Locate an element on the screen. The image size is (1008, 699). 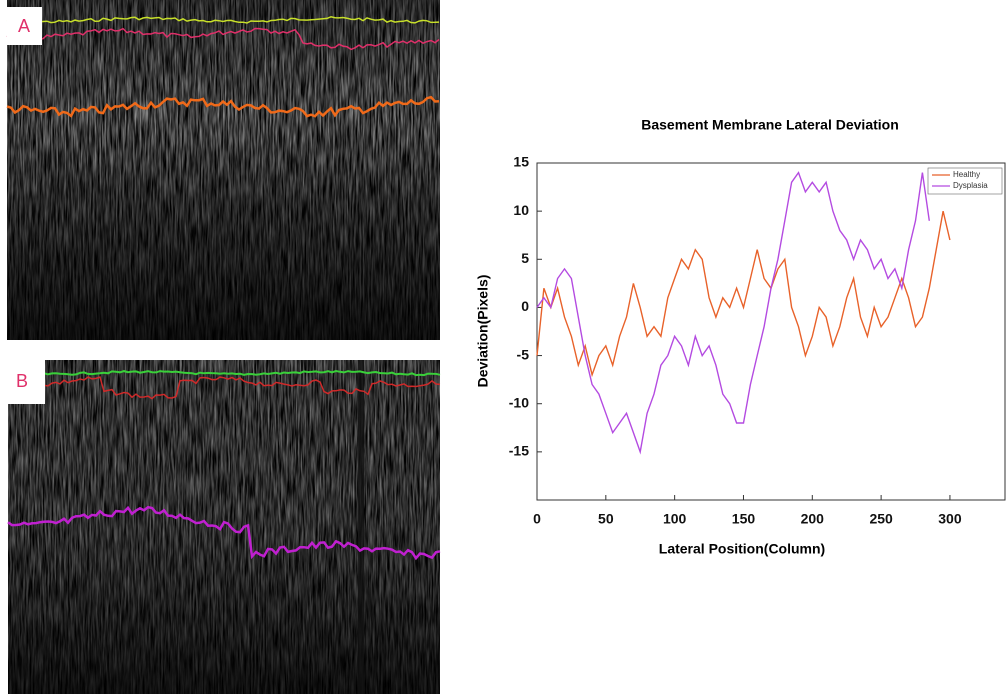
x-tick-label: 100 is located at coordinates (675, 519).